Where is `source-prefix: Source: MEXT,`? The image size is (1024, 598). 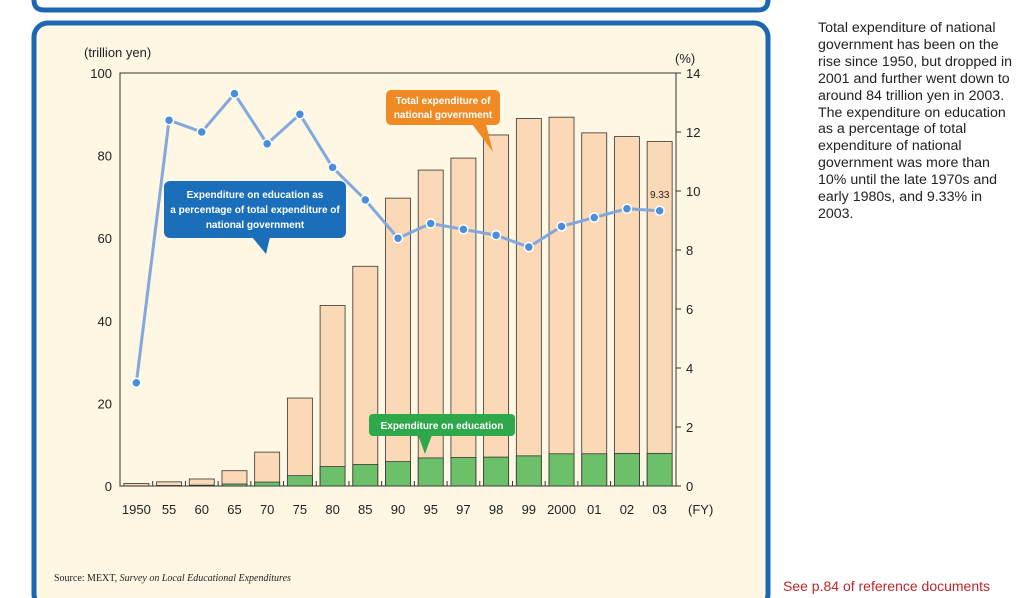
source-prefix: Source: MEXT, is located at coordinates (87, 578).